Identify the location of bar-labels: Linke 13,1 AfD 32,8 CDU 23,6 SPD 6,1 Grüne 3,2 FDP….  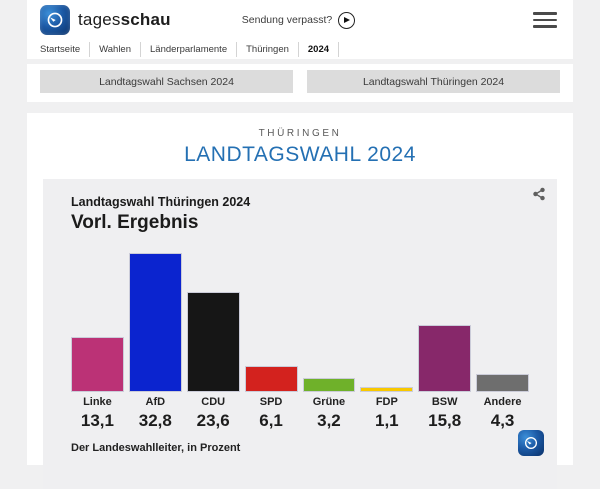
(300, 413).